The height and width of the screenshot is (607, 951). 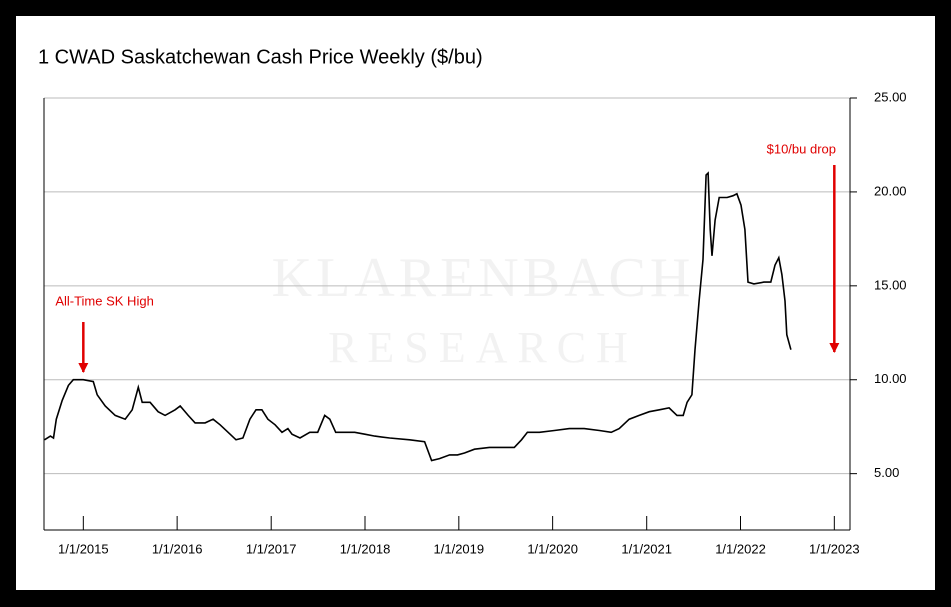 I want to click on x-tick-label: 1/1/2018, so click(x=365, y=548).